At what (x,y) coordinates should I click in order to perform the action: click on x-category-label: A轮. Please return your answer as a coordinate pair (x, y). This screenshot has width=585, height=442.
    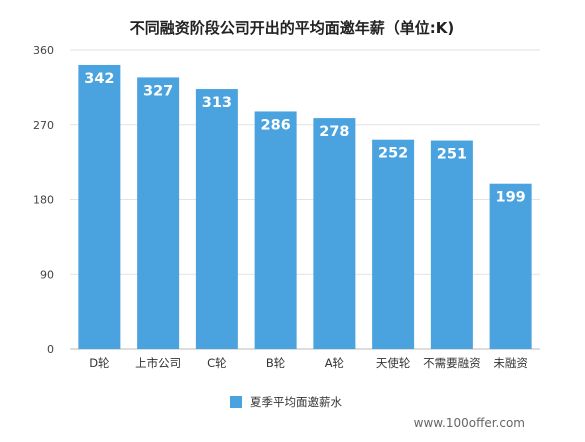
    Looking at the image, I should click on (335, 363).